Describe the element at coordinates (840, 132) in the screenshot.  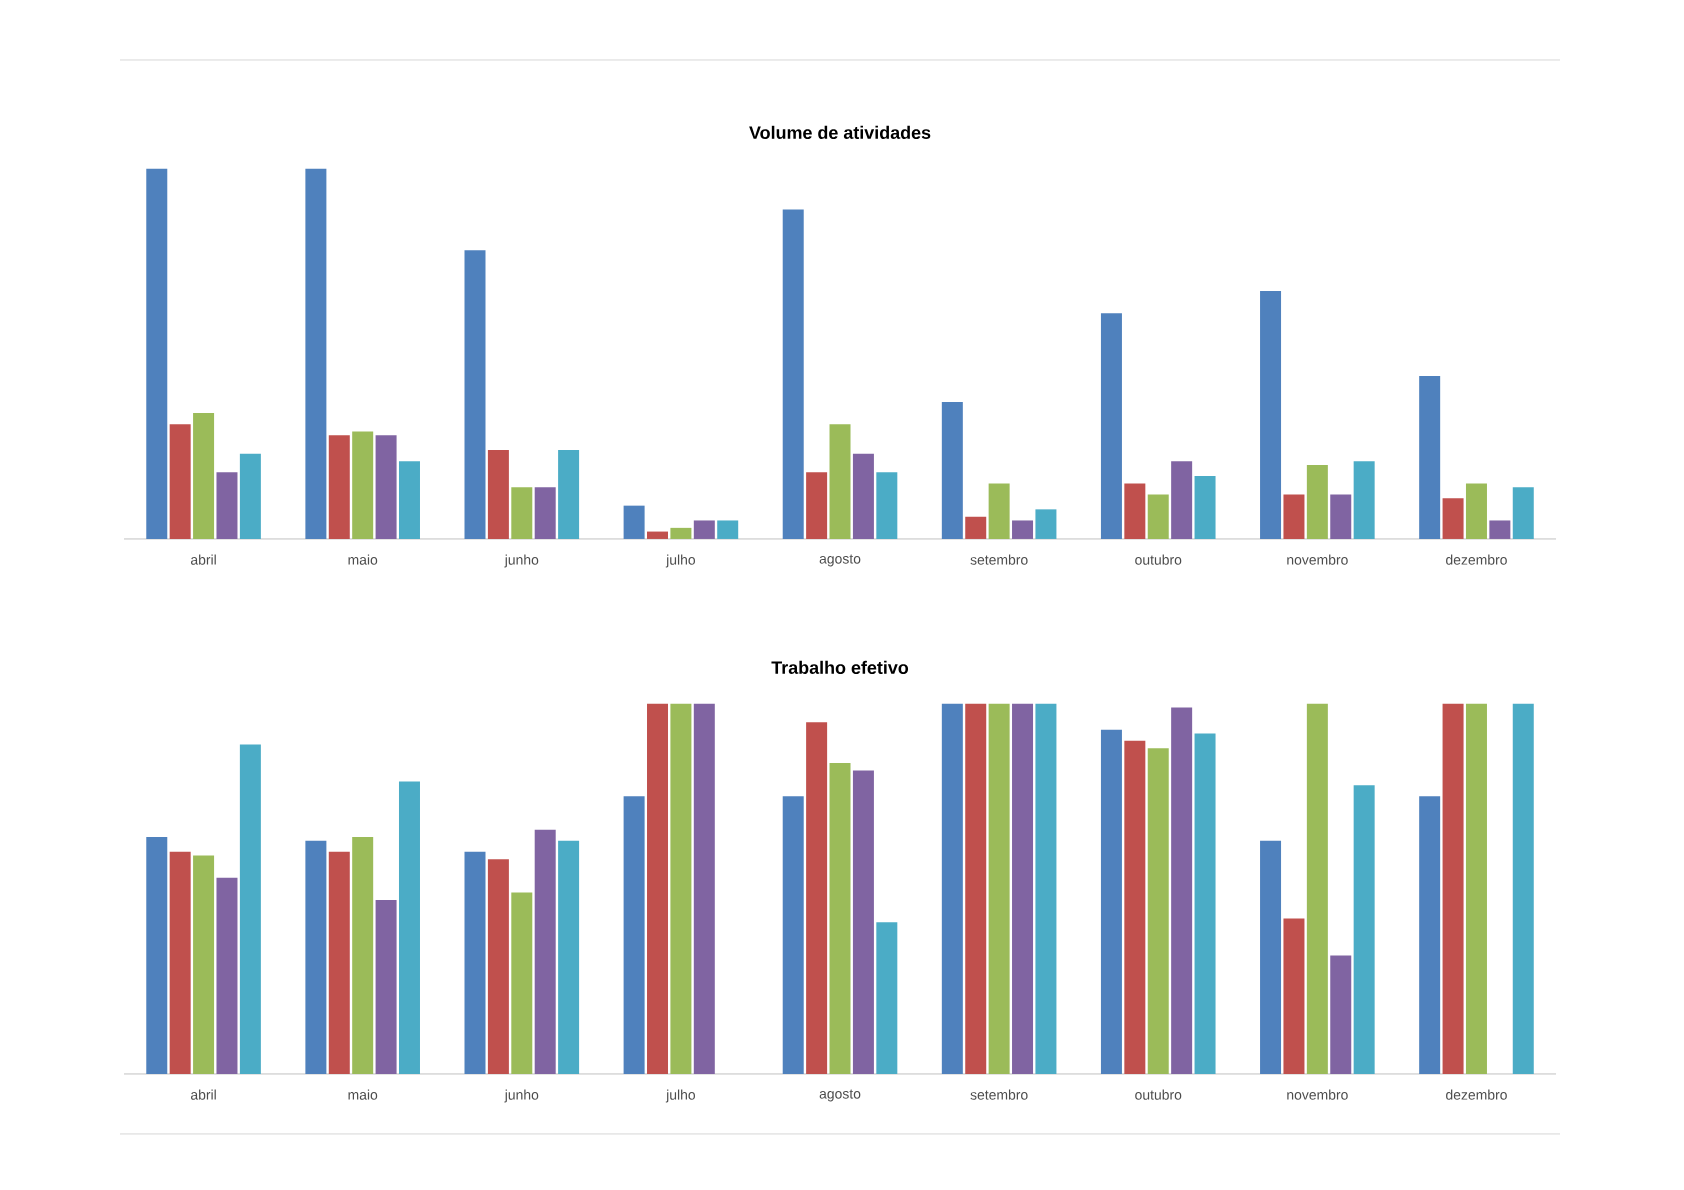
I see `chart-title: Volume de atividades` at that location.